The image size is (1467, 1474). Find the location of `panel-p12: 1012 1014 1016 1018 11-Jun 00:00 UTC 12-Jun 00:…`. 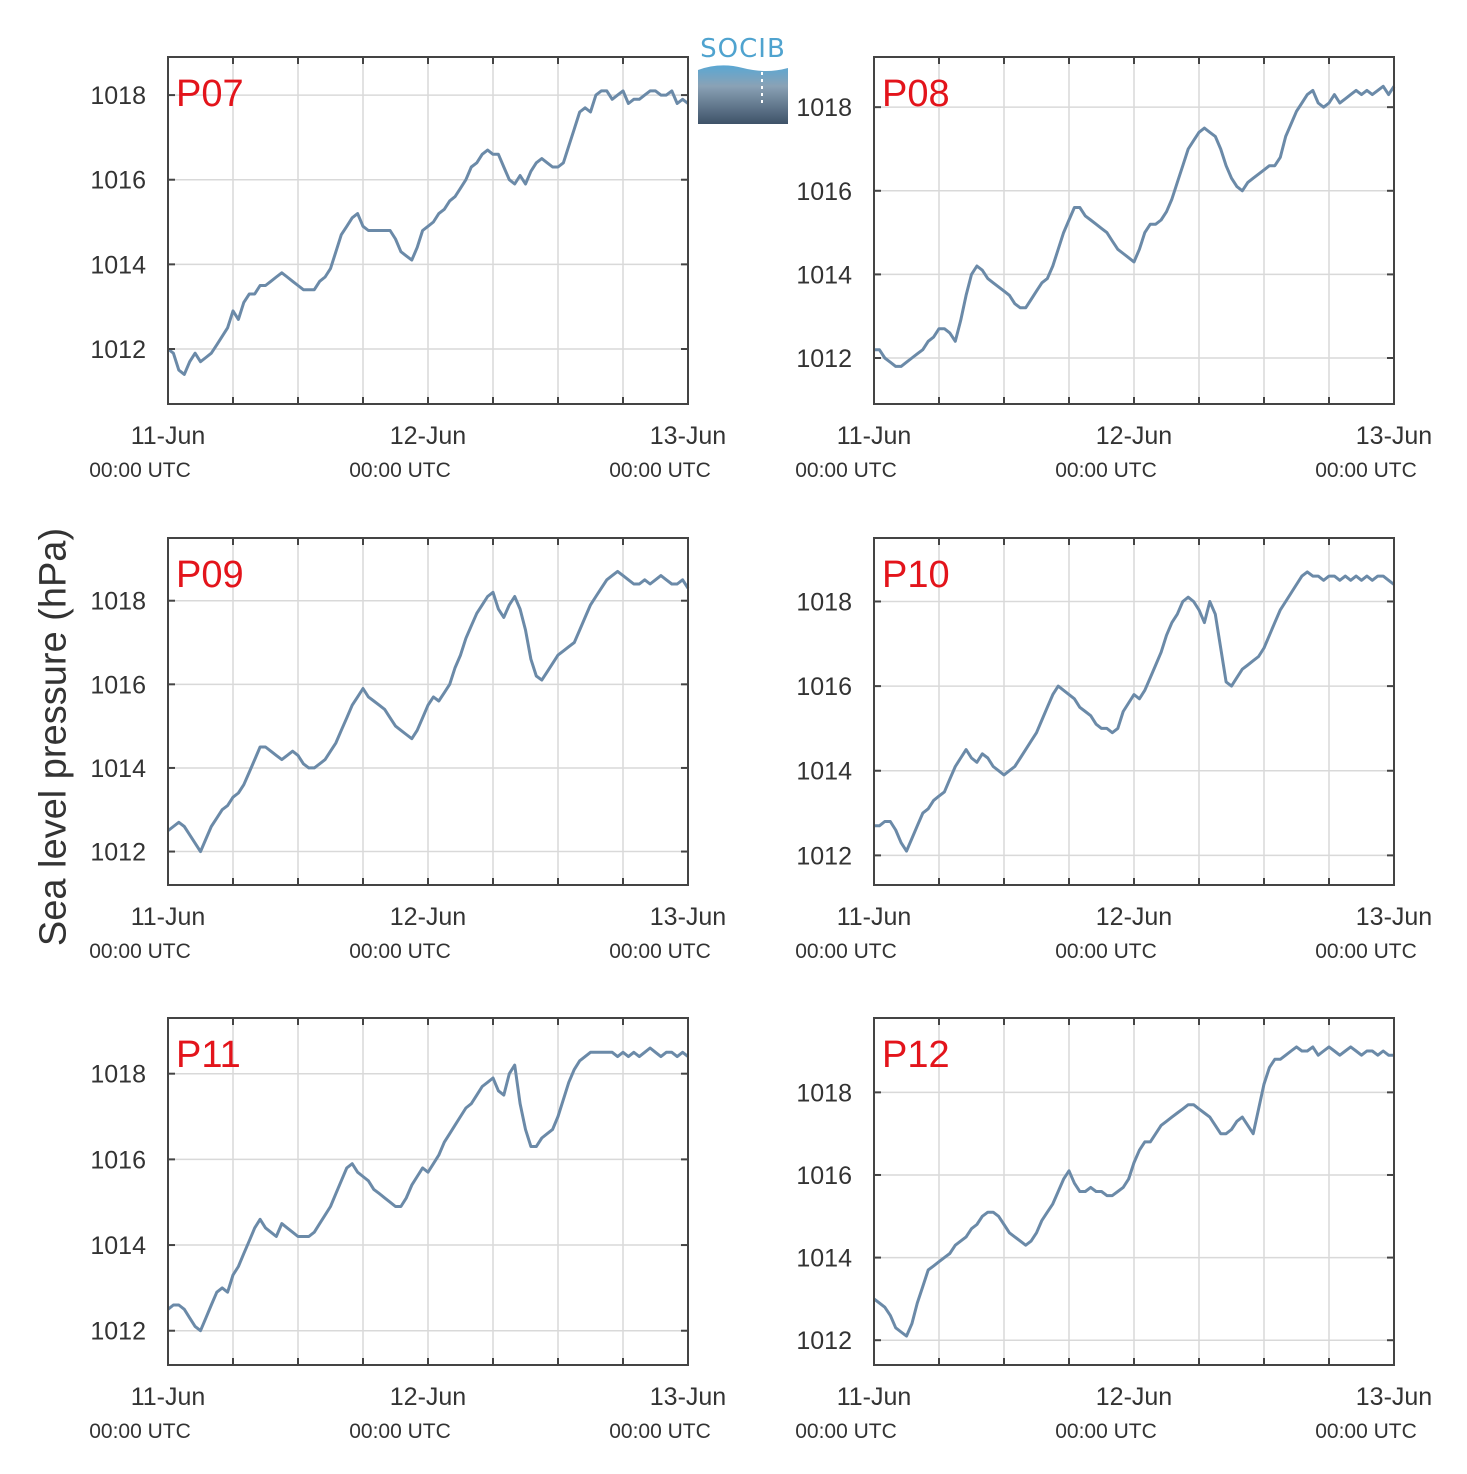

panel-p12: 1012 1014 1016 1018 11-Jun 00:00 UTC 12-Jun 00:… is located at coordinates (1113, 1230).